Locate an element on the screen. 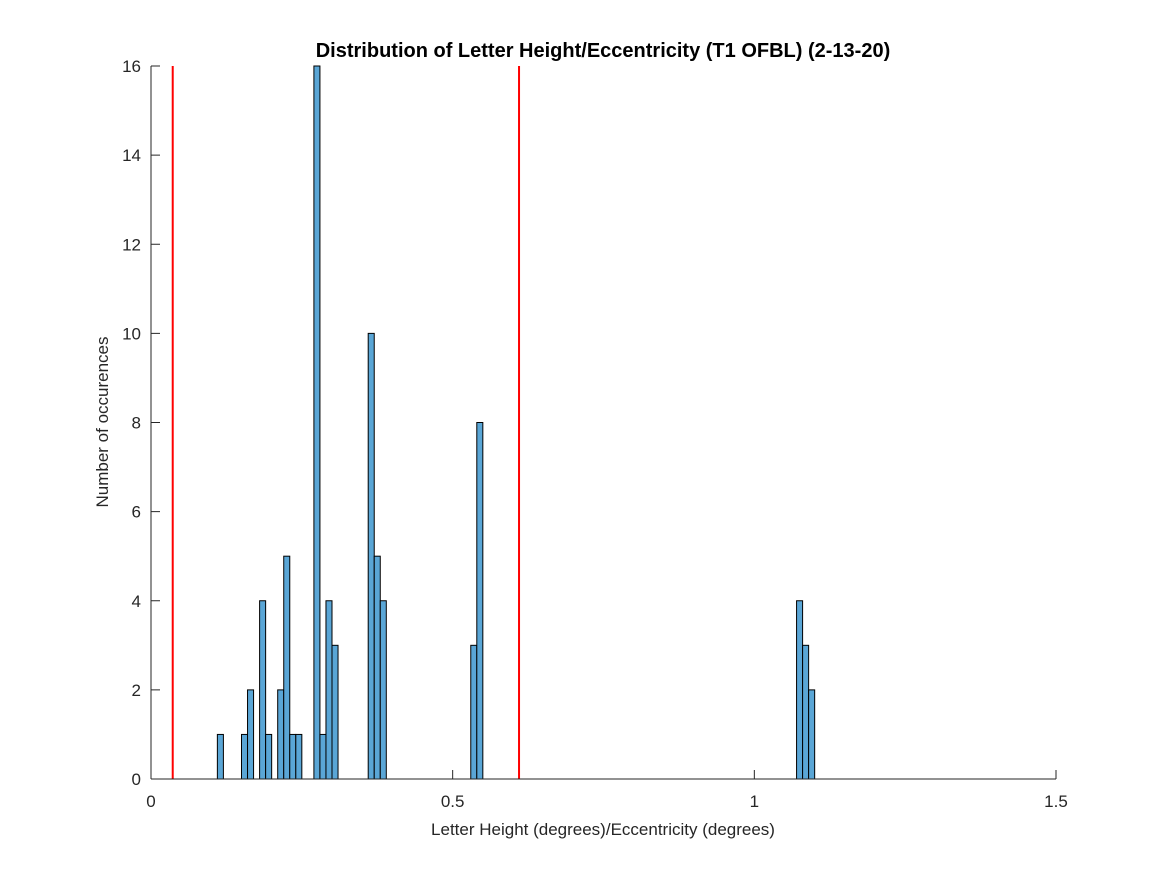  x-tick-label: 0 is located at coordinates (150, 801).